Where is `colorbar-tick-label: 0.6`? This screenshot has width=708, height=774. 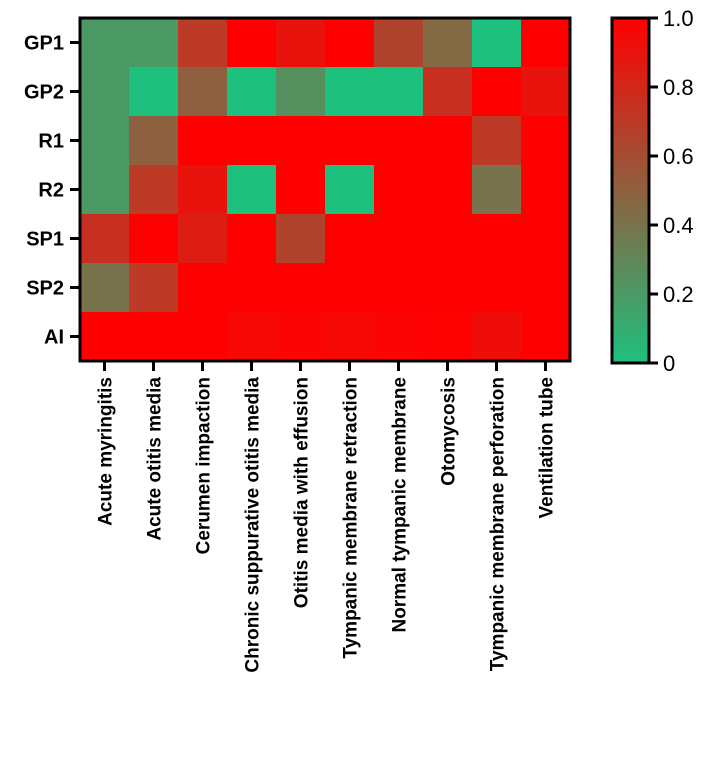
colorbar-tick-label: 0.6 is located at coordinates (678, 156).